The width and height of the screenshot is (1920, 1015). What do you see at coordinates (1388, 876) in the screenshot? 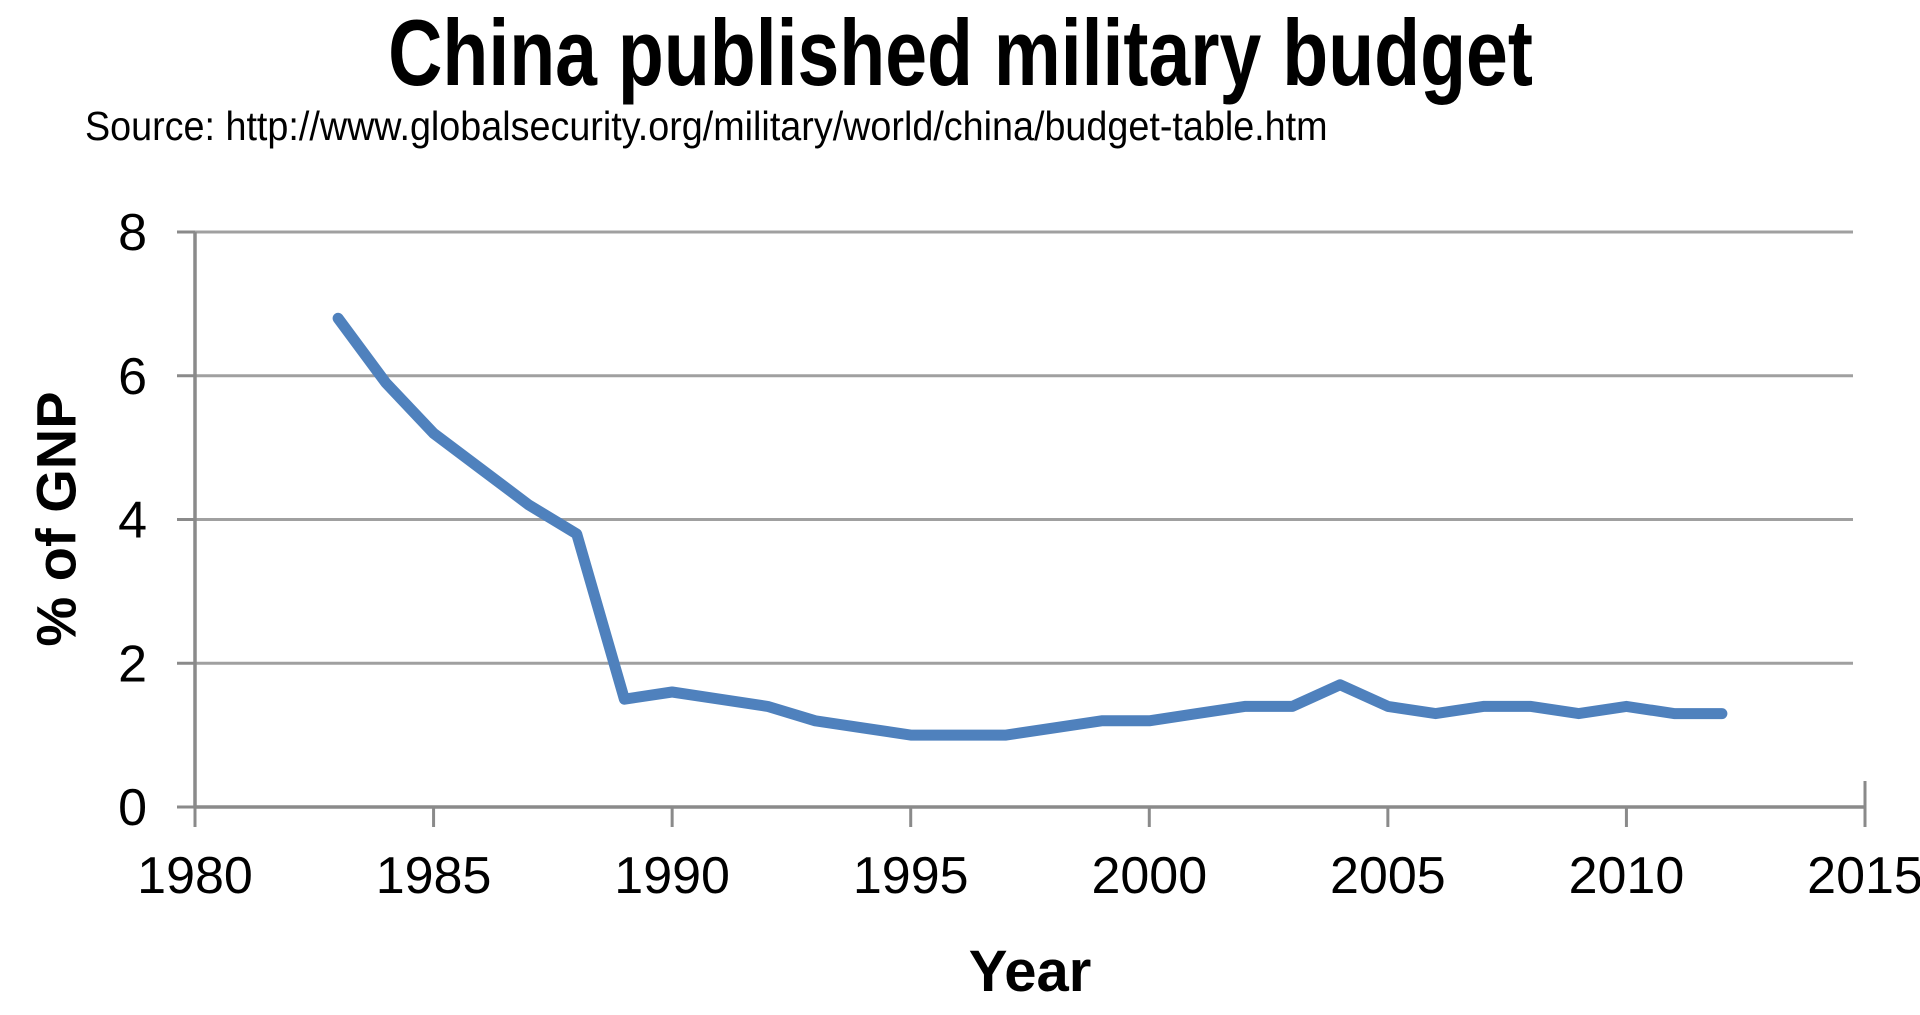
I see `x-tick-label-2005: 2005` at bounding box center [1388, 876].